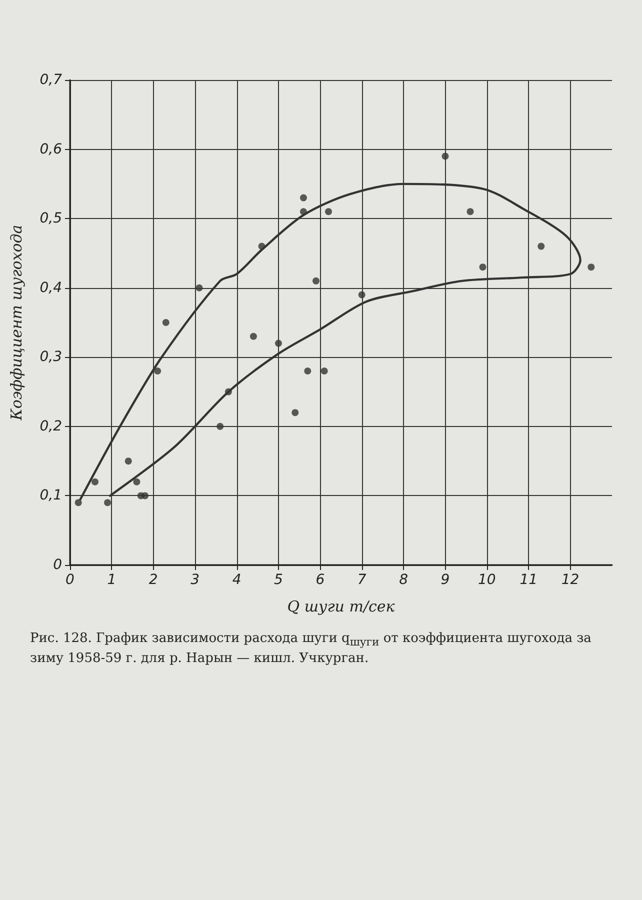  What do you see at coordinates (529, 580) in the screenshot?
I see `x-tick-label: 11` at bounding box center [529, 580].